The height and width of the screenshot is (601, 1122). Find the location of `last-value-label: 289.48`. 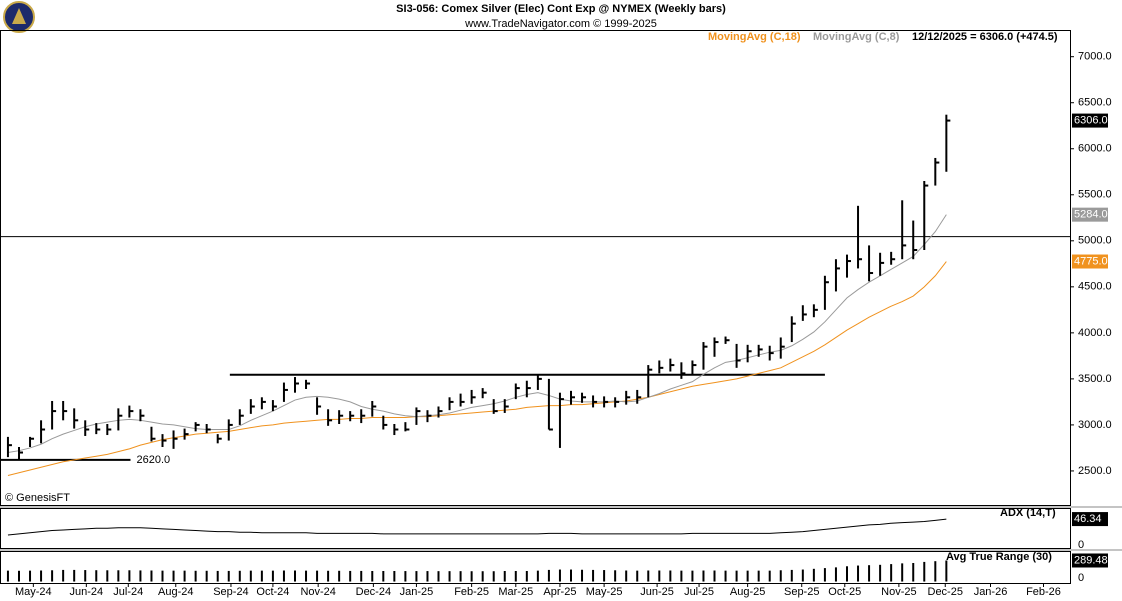

last-value-label: 289.48 is located at coordinates (1091, 560).